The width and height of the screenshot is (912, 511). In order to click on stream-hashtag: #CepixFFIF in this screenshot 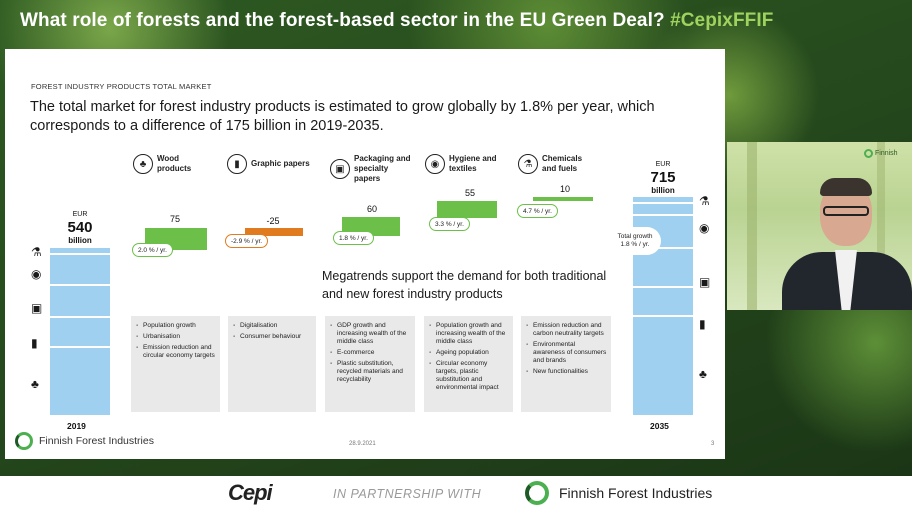, I will do `click(719, 20)`.